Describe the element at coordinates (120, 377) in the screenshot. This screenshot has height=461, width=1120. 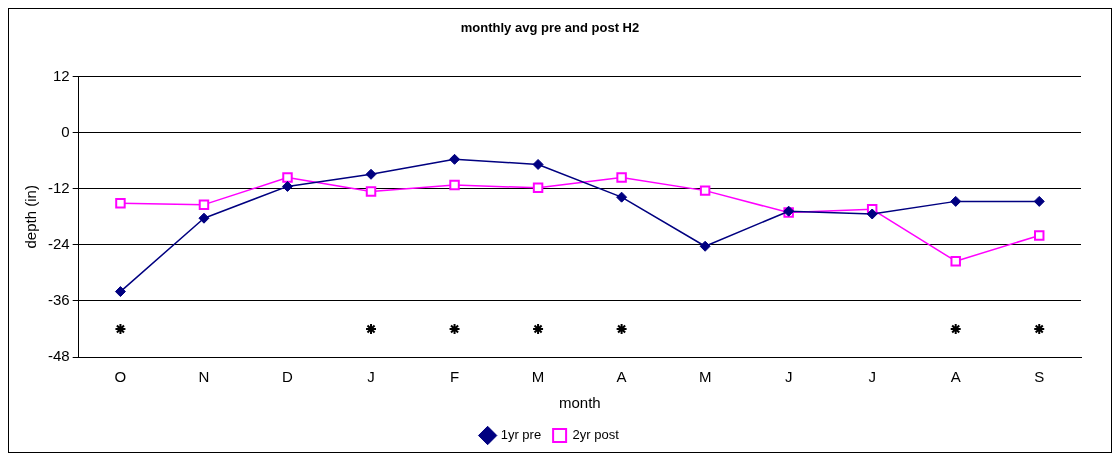
I see `x-tick-label: O` at that location.